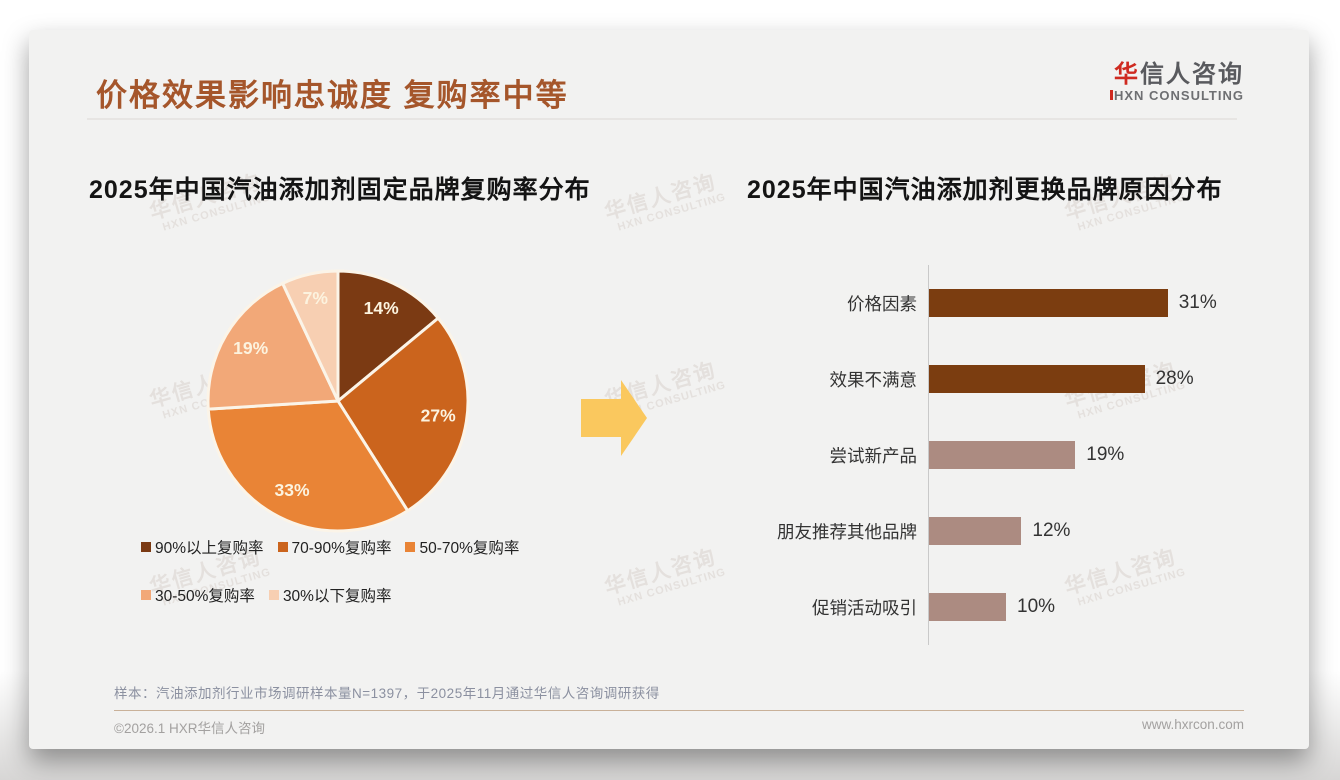 The width and height of the screenshot is (1340, 780). Describe the element at coordinates (1111, 95) in the screenshot. I see `logo-red-bar-icon` at that location.